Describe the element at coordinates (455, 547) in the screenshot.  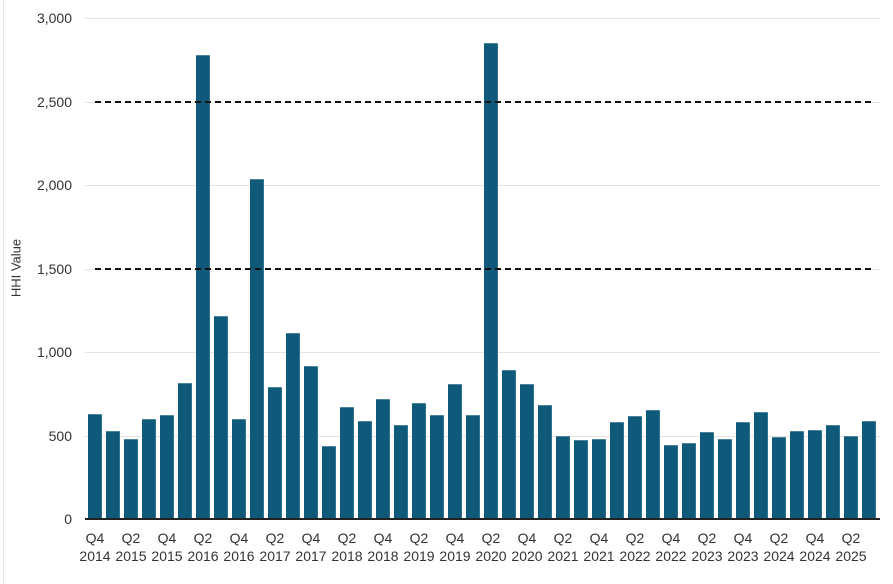
I see `x-tick-label: Q4 2019` at that location.